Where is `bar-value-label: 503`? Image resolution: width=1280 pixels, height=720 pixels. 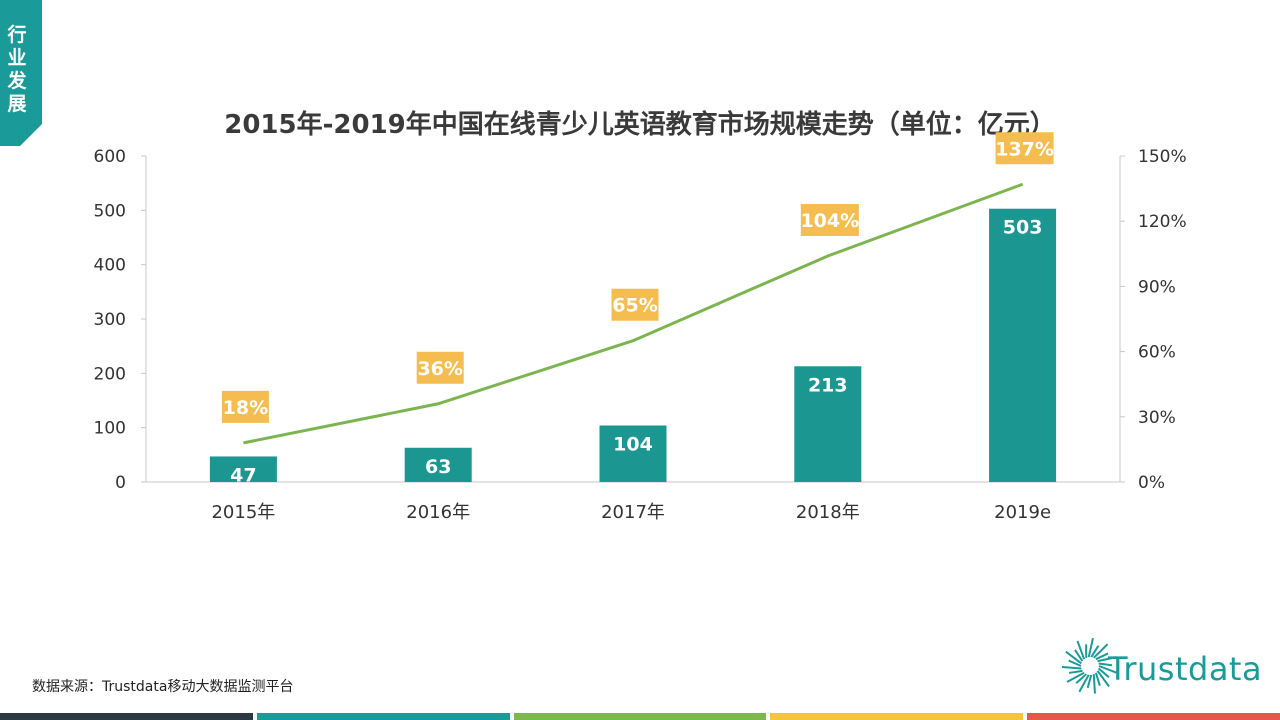 bar-value-label: 503 is located at coordinates (1023, 228).